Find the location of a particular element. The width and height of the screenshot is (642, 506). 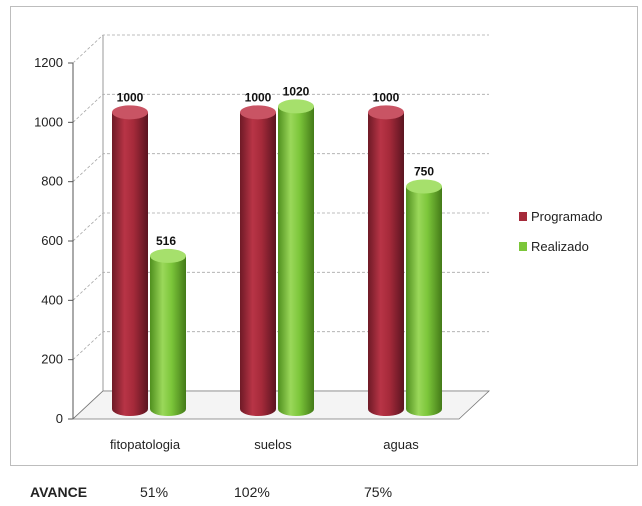

y-axis: 0 200 400 600 800 1000 1200 is located at coordinates (54, 240).